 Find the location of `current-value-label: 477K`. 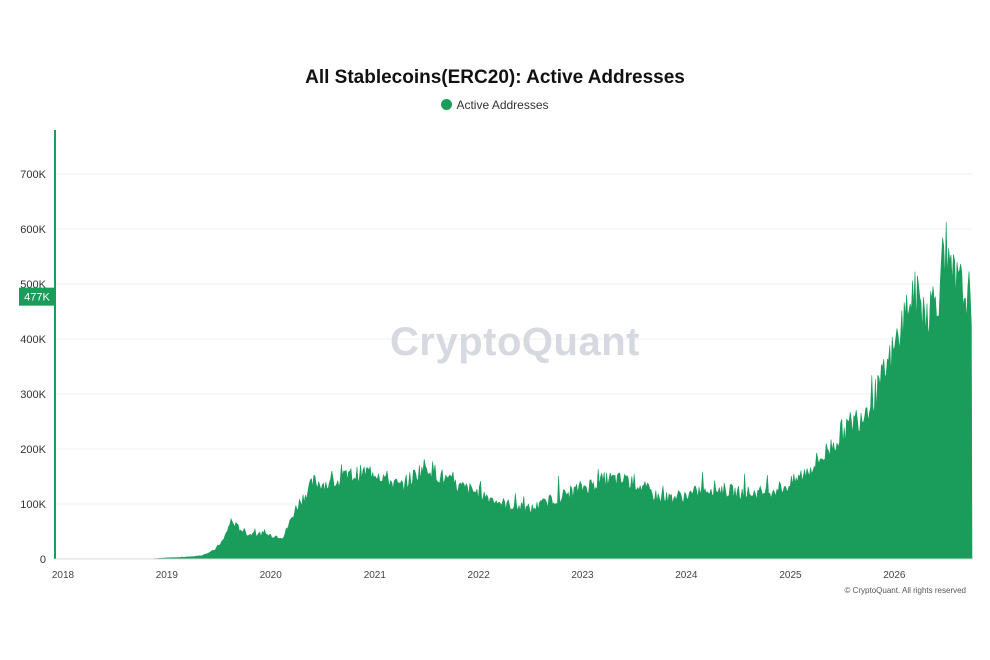

current-value-label: 477K is located at coordinates (37, 298).